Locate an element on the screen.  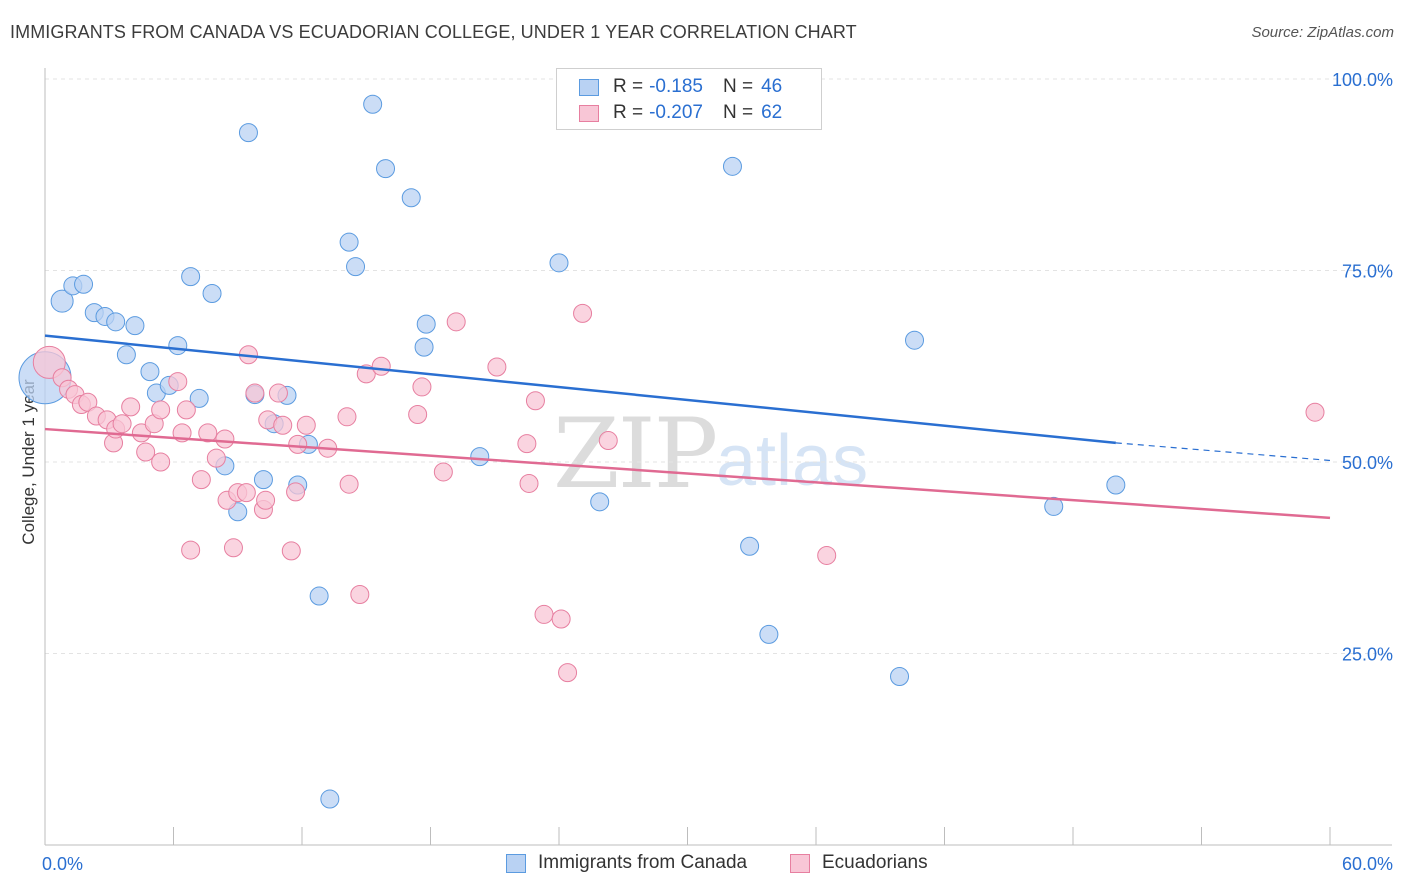
y-tick-label: 25.0% is located at coordinates (1367, 655).